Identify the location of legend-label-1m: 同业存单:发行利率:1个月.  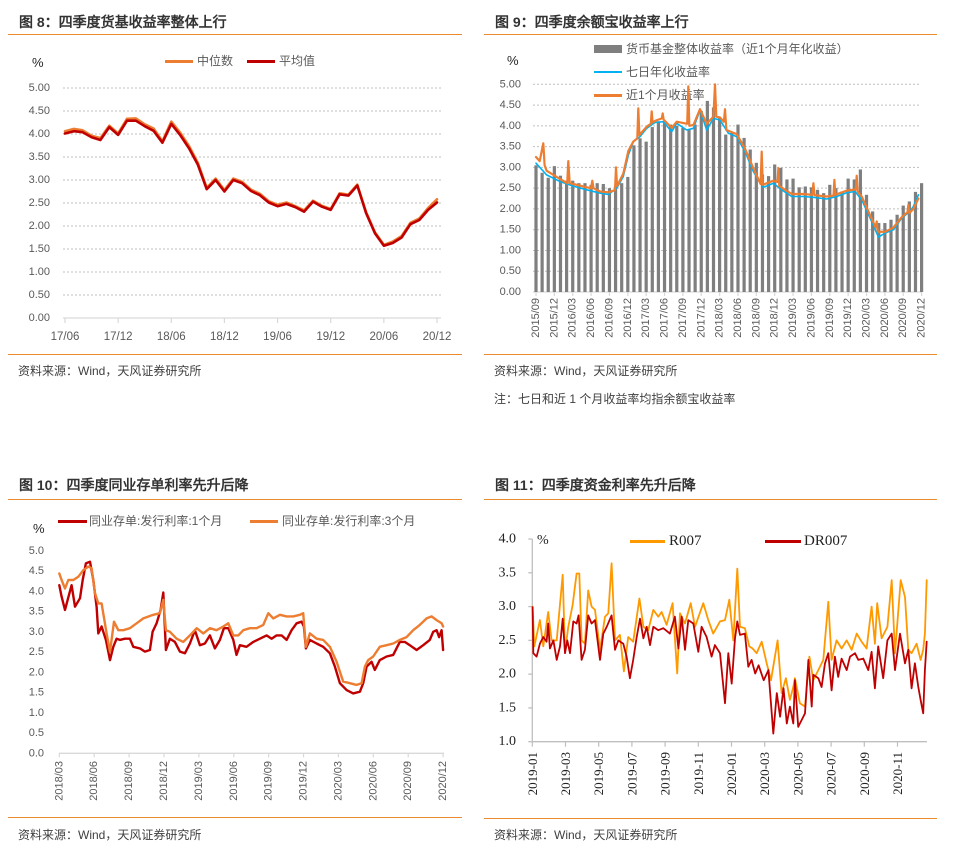
(156, 521).